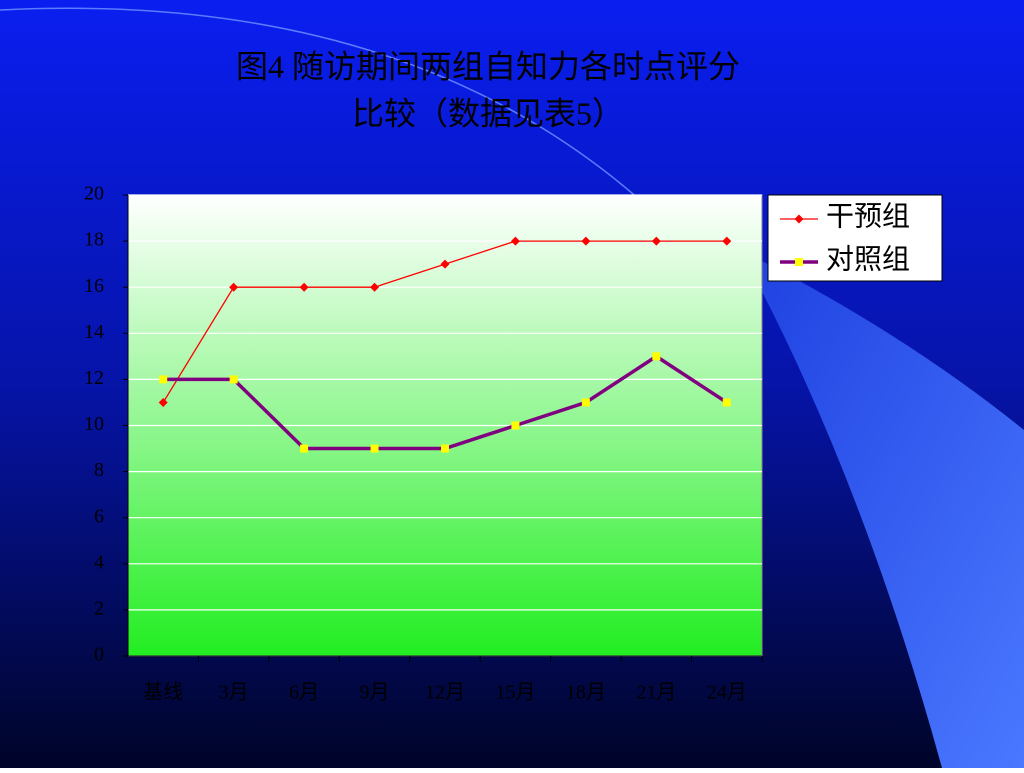  What do you see at coordinates (99, 516) in the screenshot?
I see `y-tick-label: 6` at bounding box center [99, 516].